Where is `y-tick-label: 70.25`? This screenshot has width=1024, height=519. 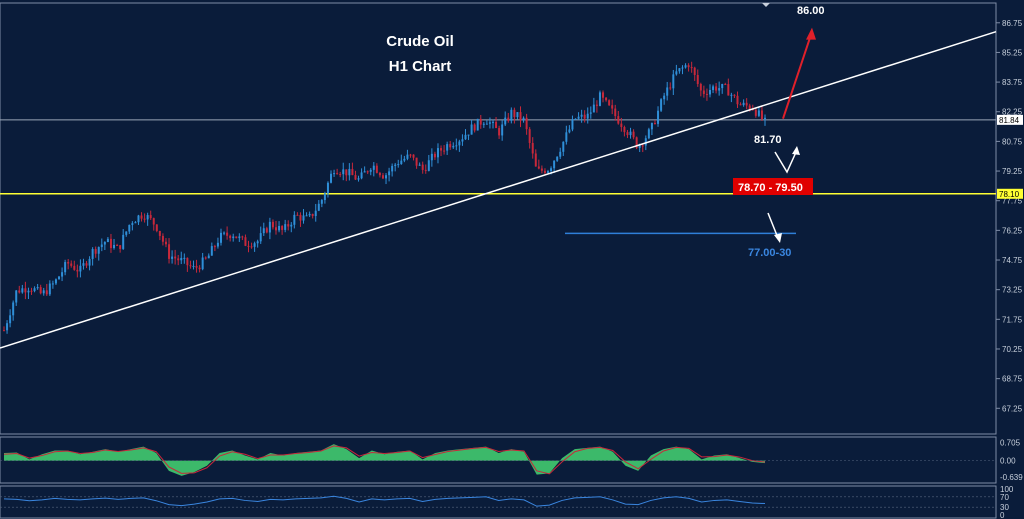
y-tick-label: 70.25 is located at coordinates (1012, 349).